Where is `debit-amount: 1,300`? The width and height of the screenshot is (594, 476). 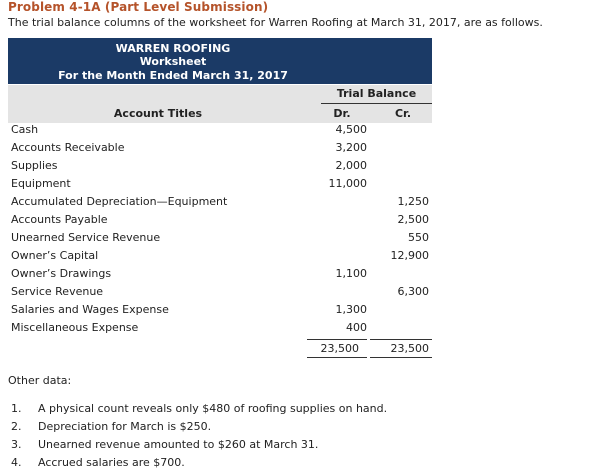
debit-amount: 1,300 is located at coordinates (351, 309).